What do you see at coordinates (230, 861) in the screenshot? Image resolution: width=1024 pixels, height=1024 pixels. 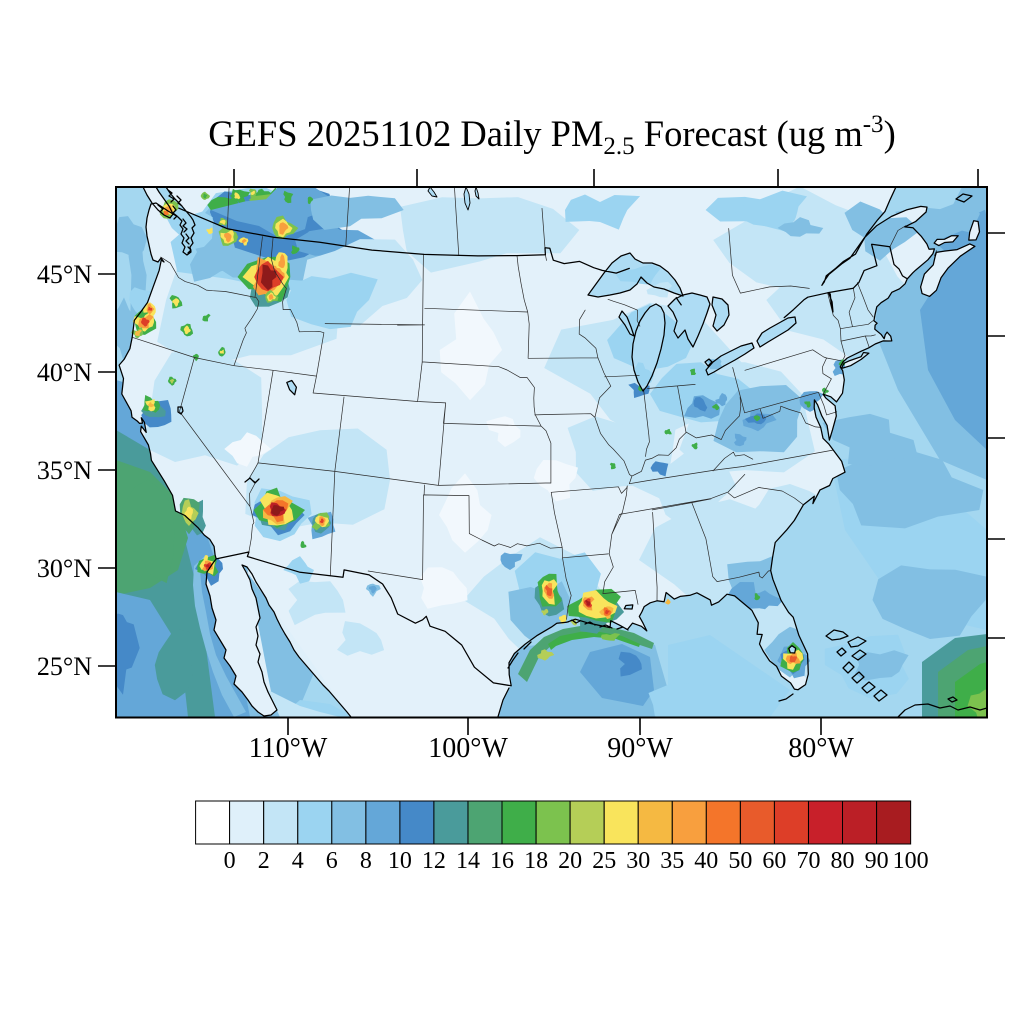 I see `svg-text: 0` at bounding box center [230, 861].